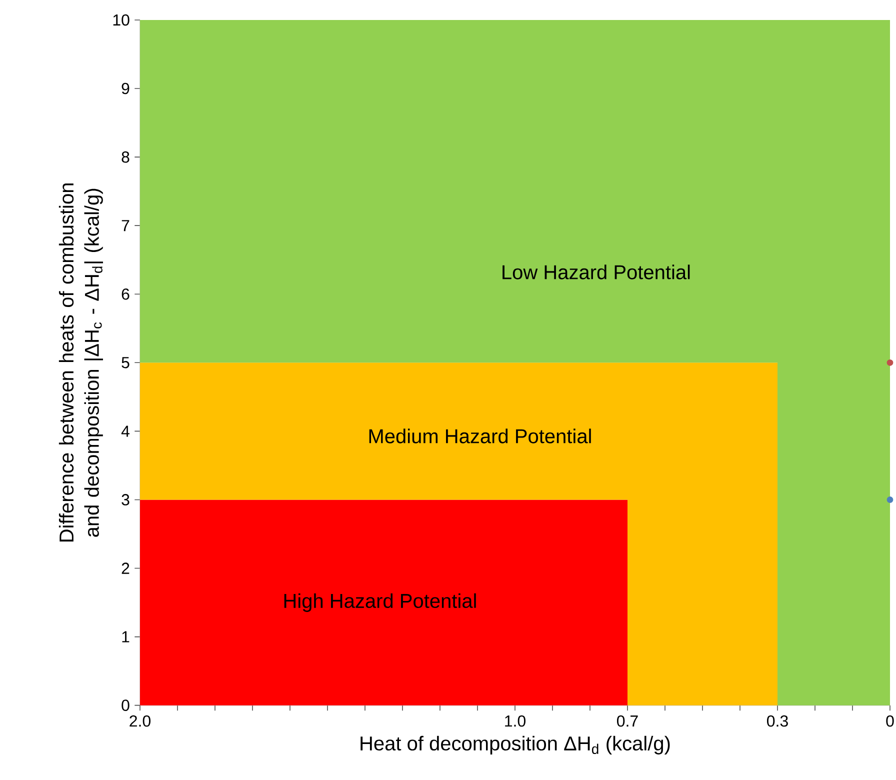  I want to click on y-tick-label: 9, so click(126, 88).